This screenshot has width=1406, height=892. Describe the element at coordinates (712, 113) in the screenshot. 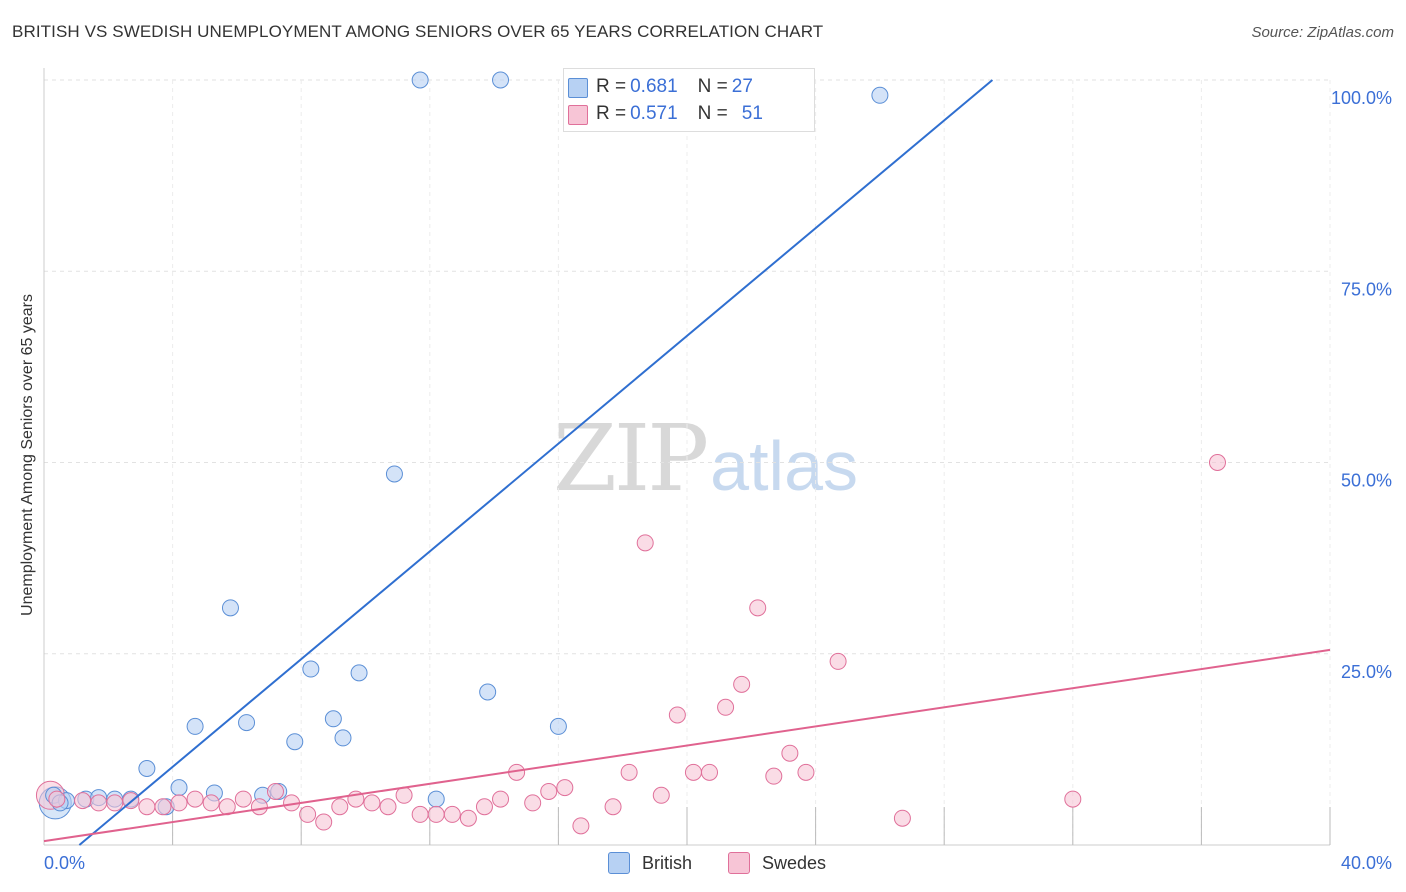

I see `swedes-n-label: N =` at that location.